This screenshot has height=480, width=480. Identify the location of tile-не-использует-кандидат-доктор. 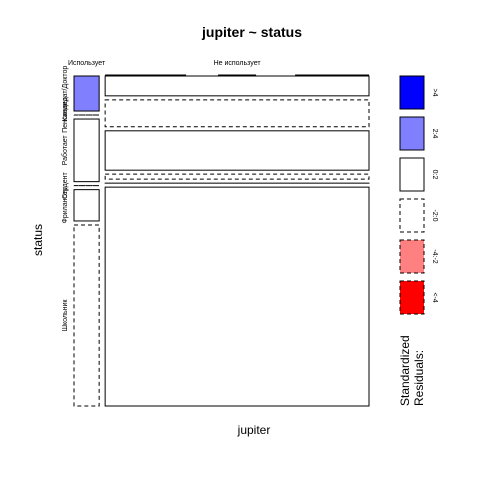
(237, 86).